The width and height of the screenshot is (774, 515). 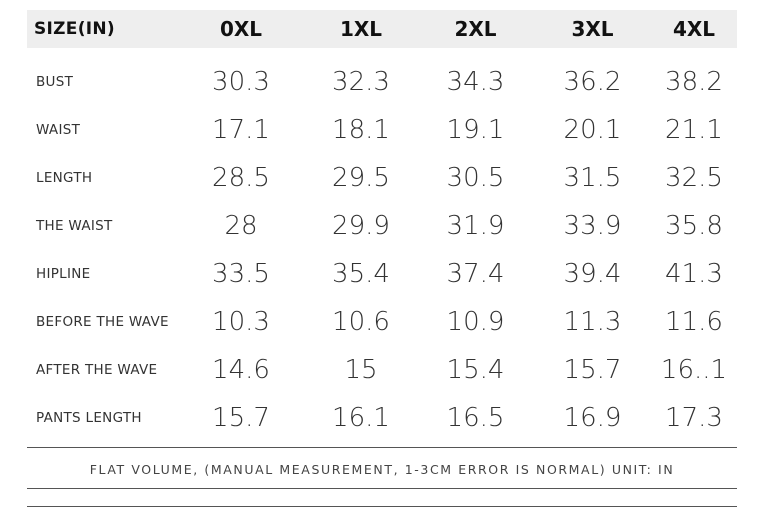 What do you see at coordinates (694, 130) in the screenshot?
I see `table-cell: 21.1` at bounding box center [694, 130].